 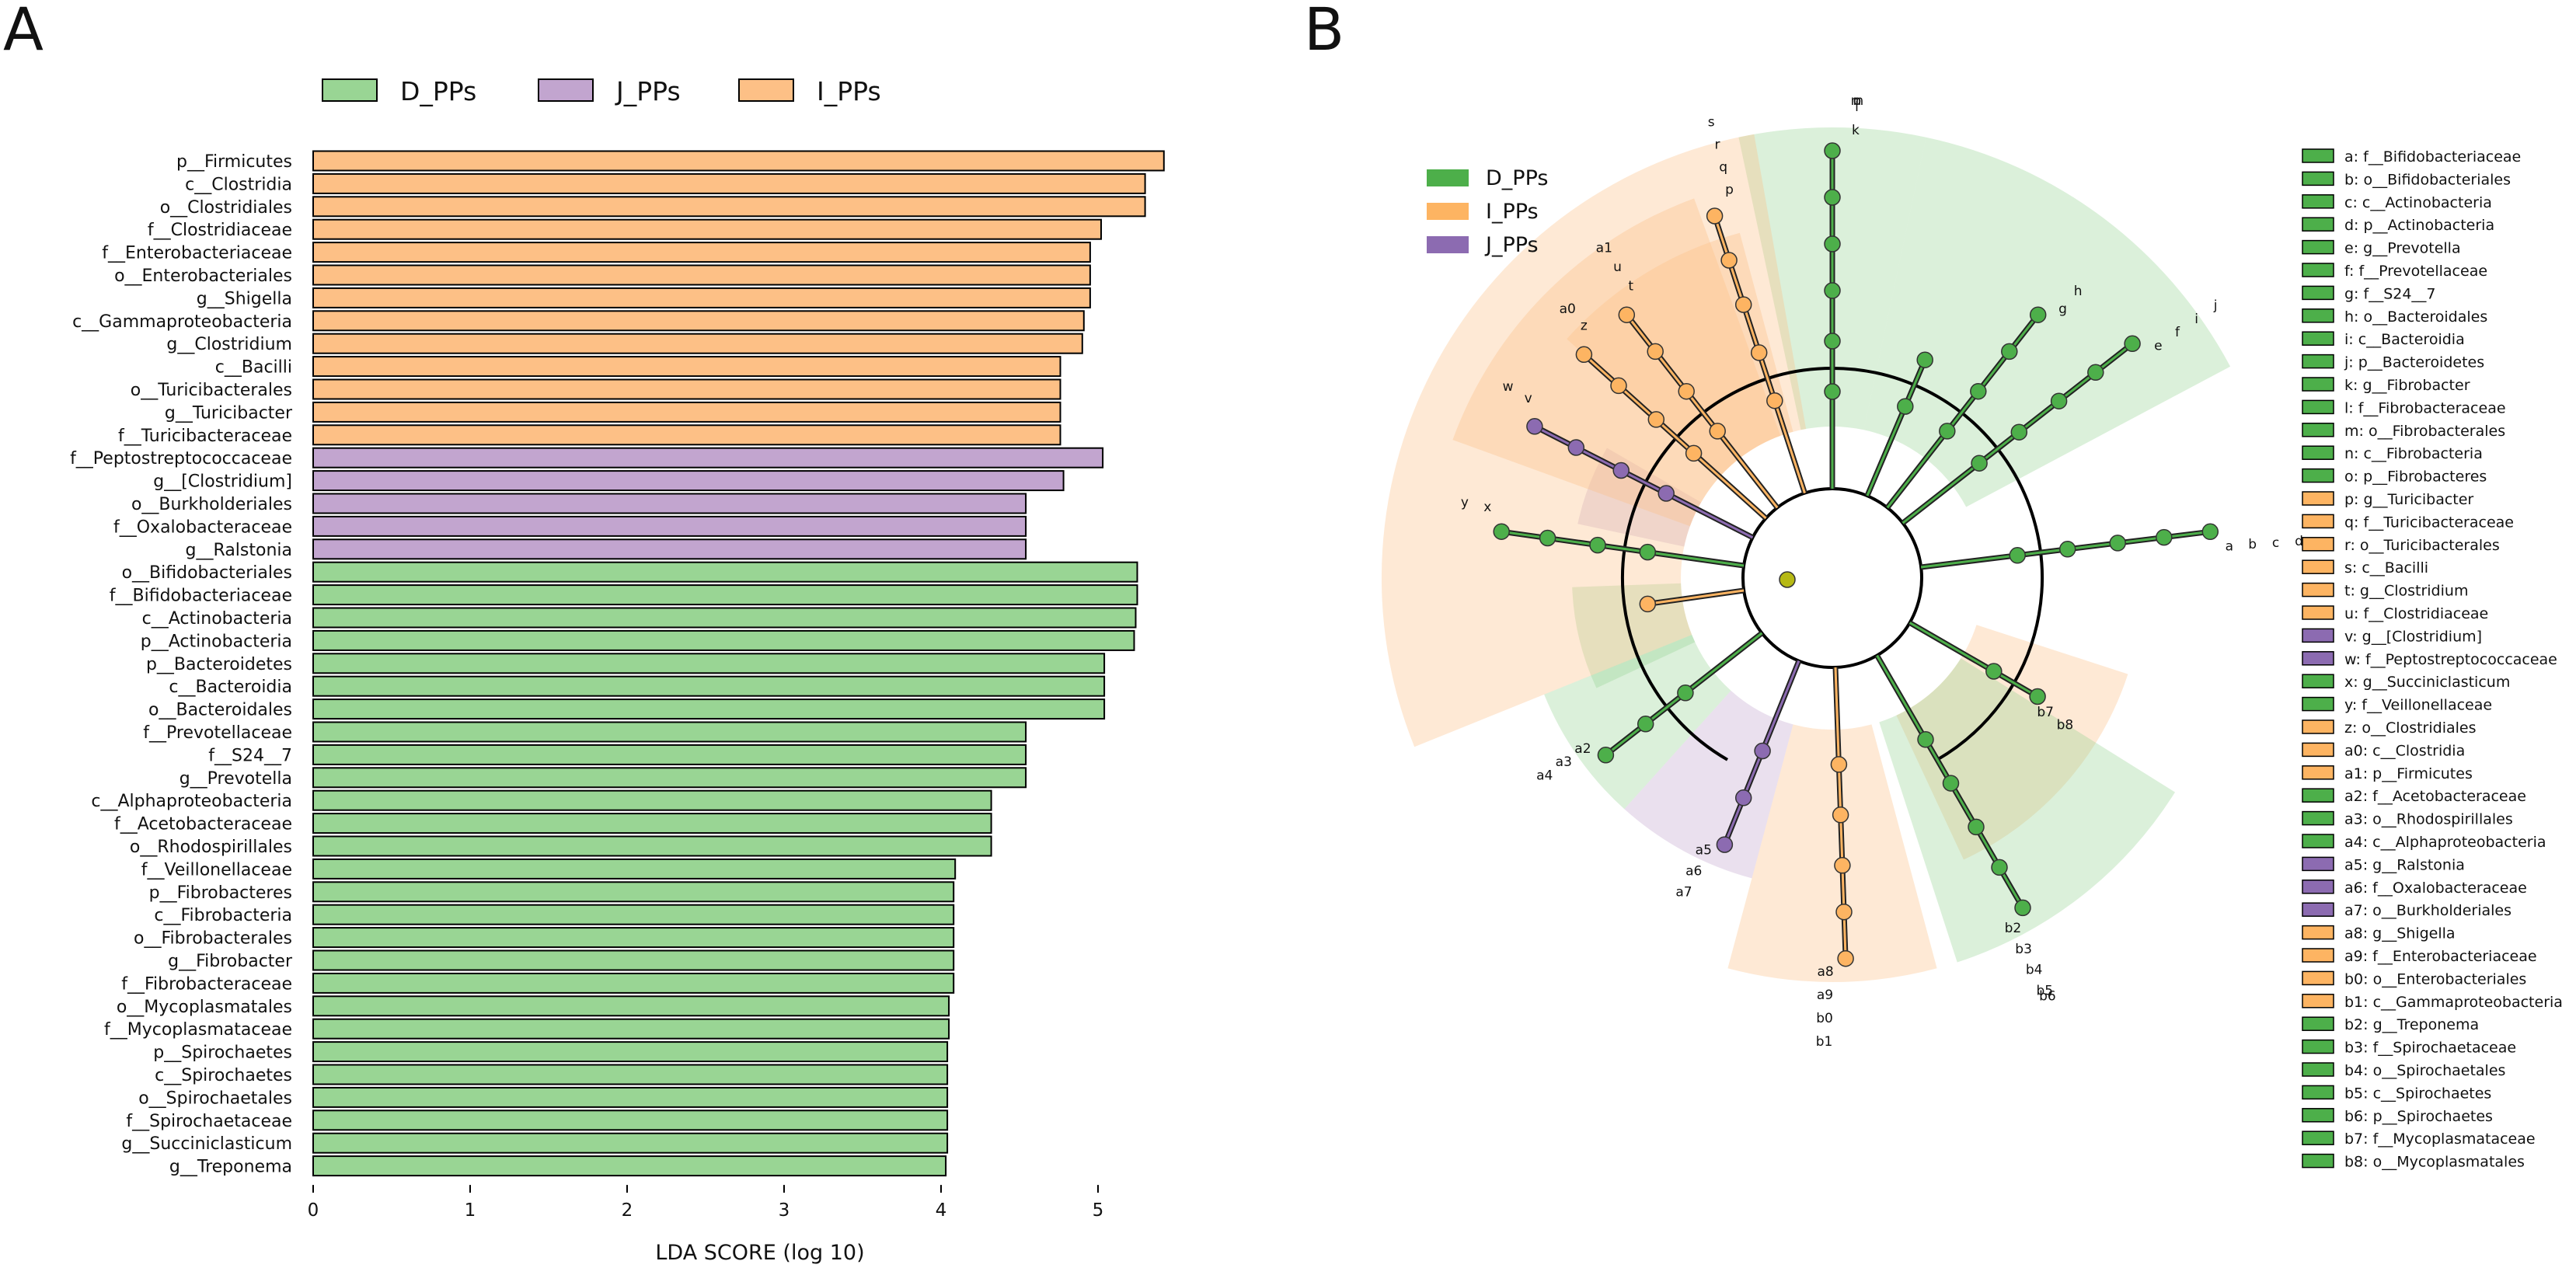 What do you see at coordinates (2435, 979) in the screenshot?
I see `key-label-36: b0: o__Enterobacteriales` at bounding box center [2435, 979].